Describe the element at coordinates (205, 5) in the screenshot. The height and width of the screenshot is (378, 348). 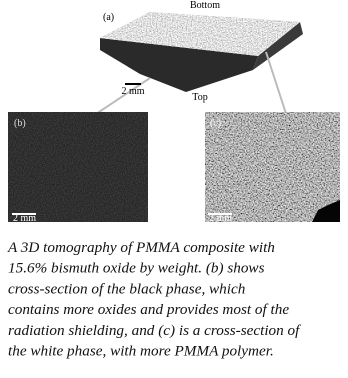
I see `orientation-label: Bottom` at that location.